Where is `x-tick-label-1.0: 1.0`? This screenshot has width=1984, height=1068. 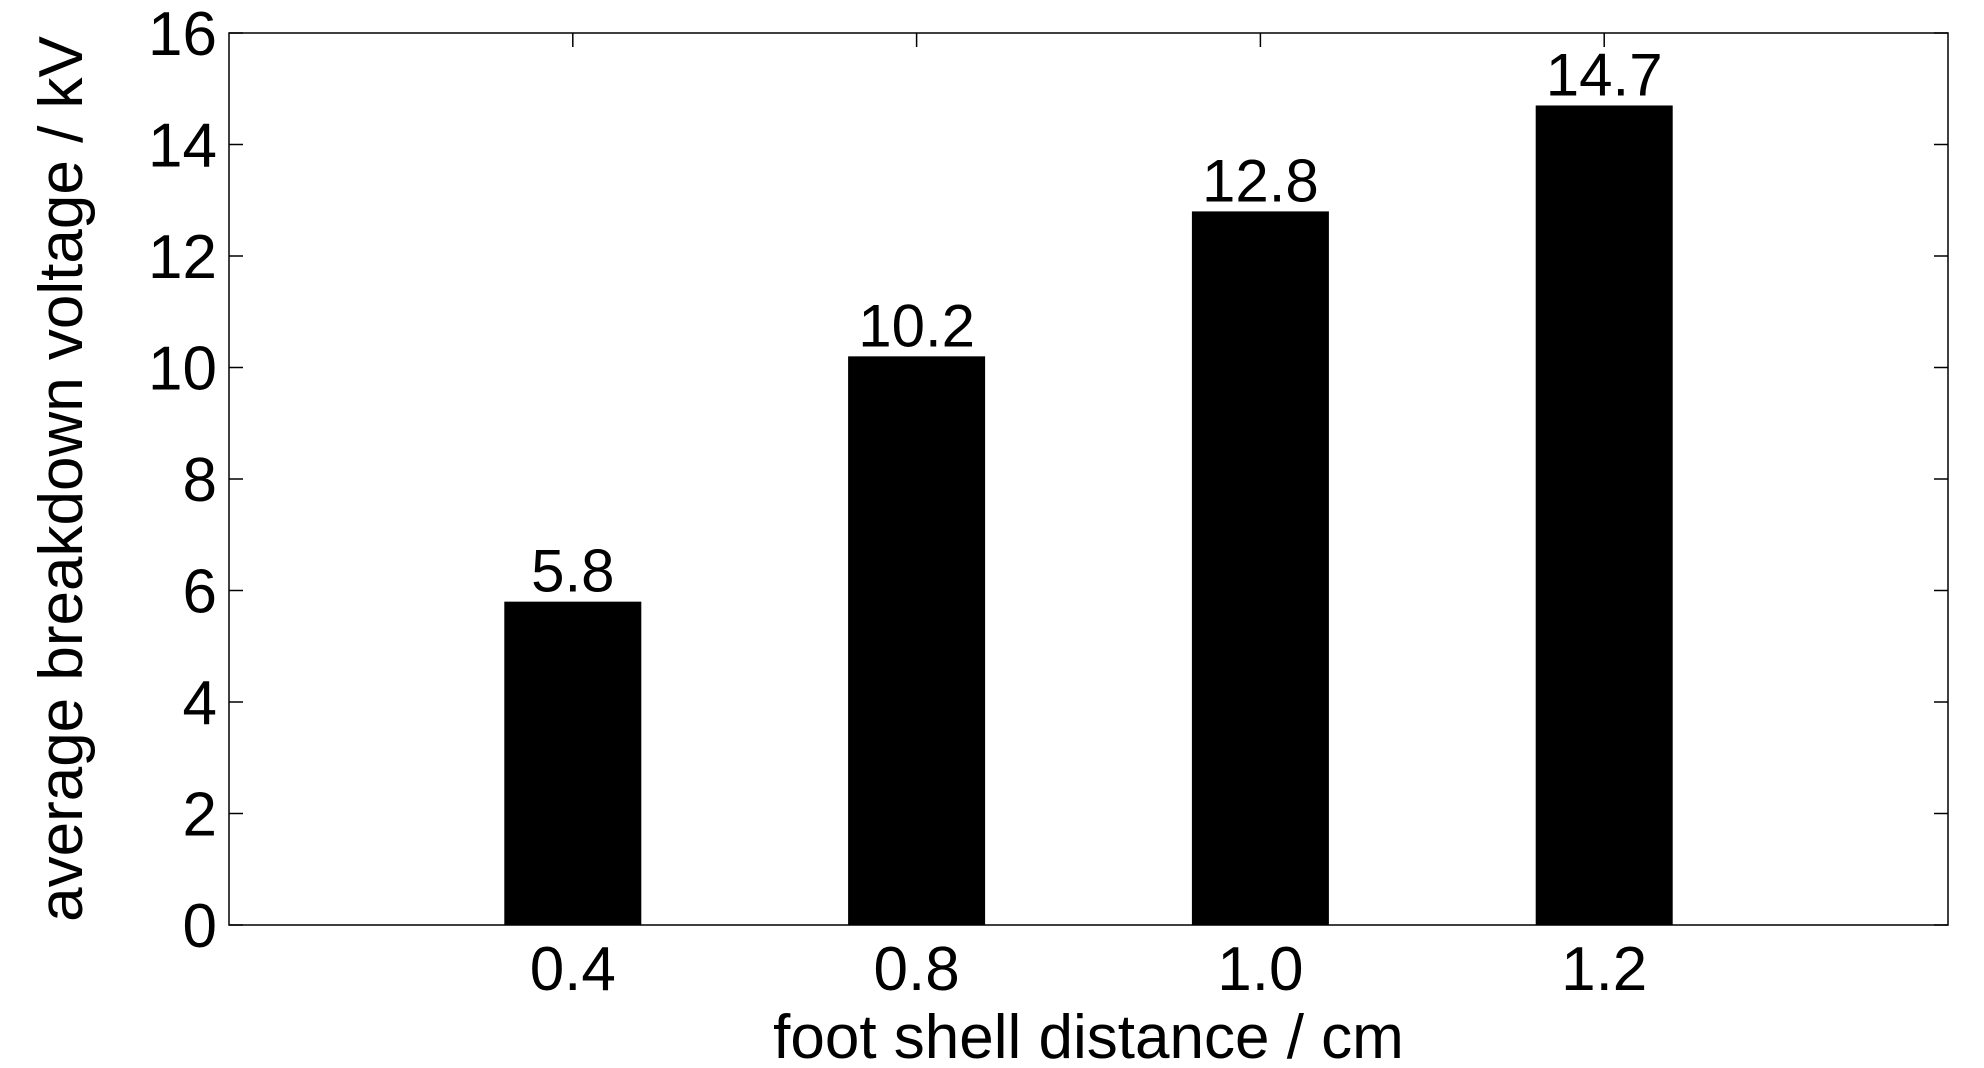 x-tick-label-1.0: 1.0 is located at coordinates (1260, 969).